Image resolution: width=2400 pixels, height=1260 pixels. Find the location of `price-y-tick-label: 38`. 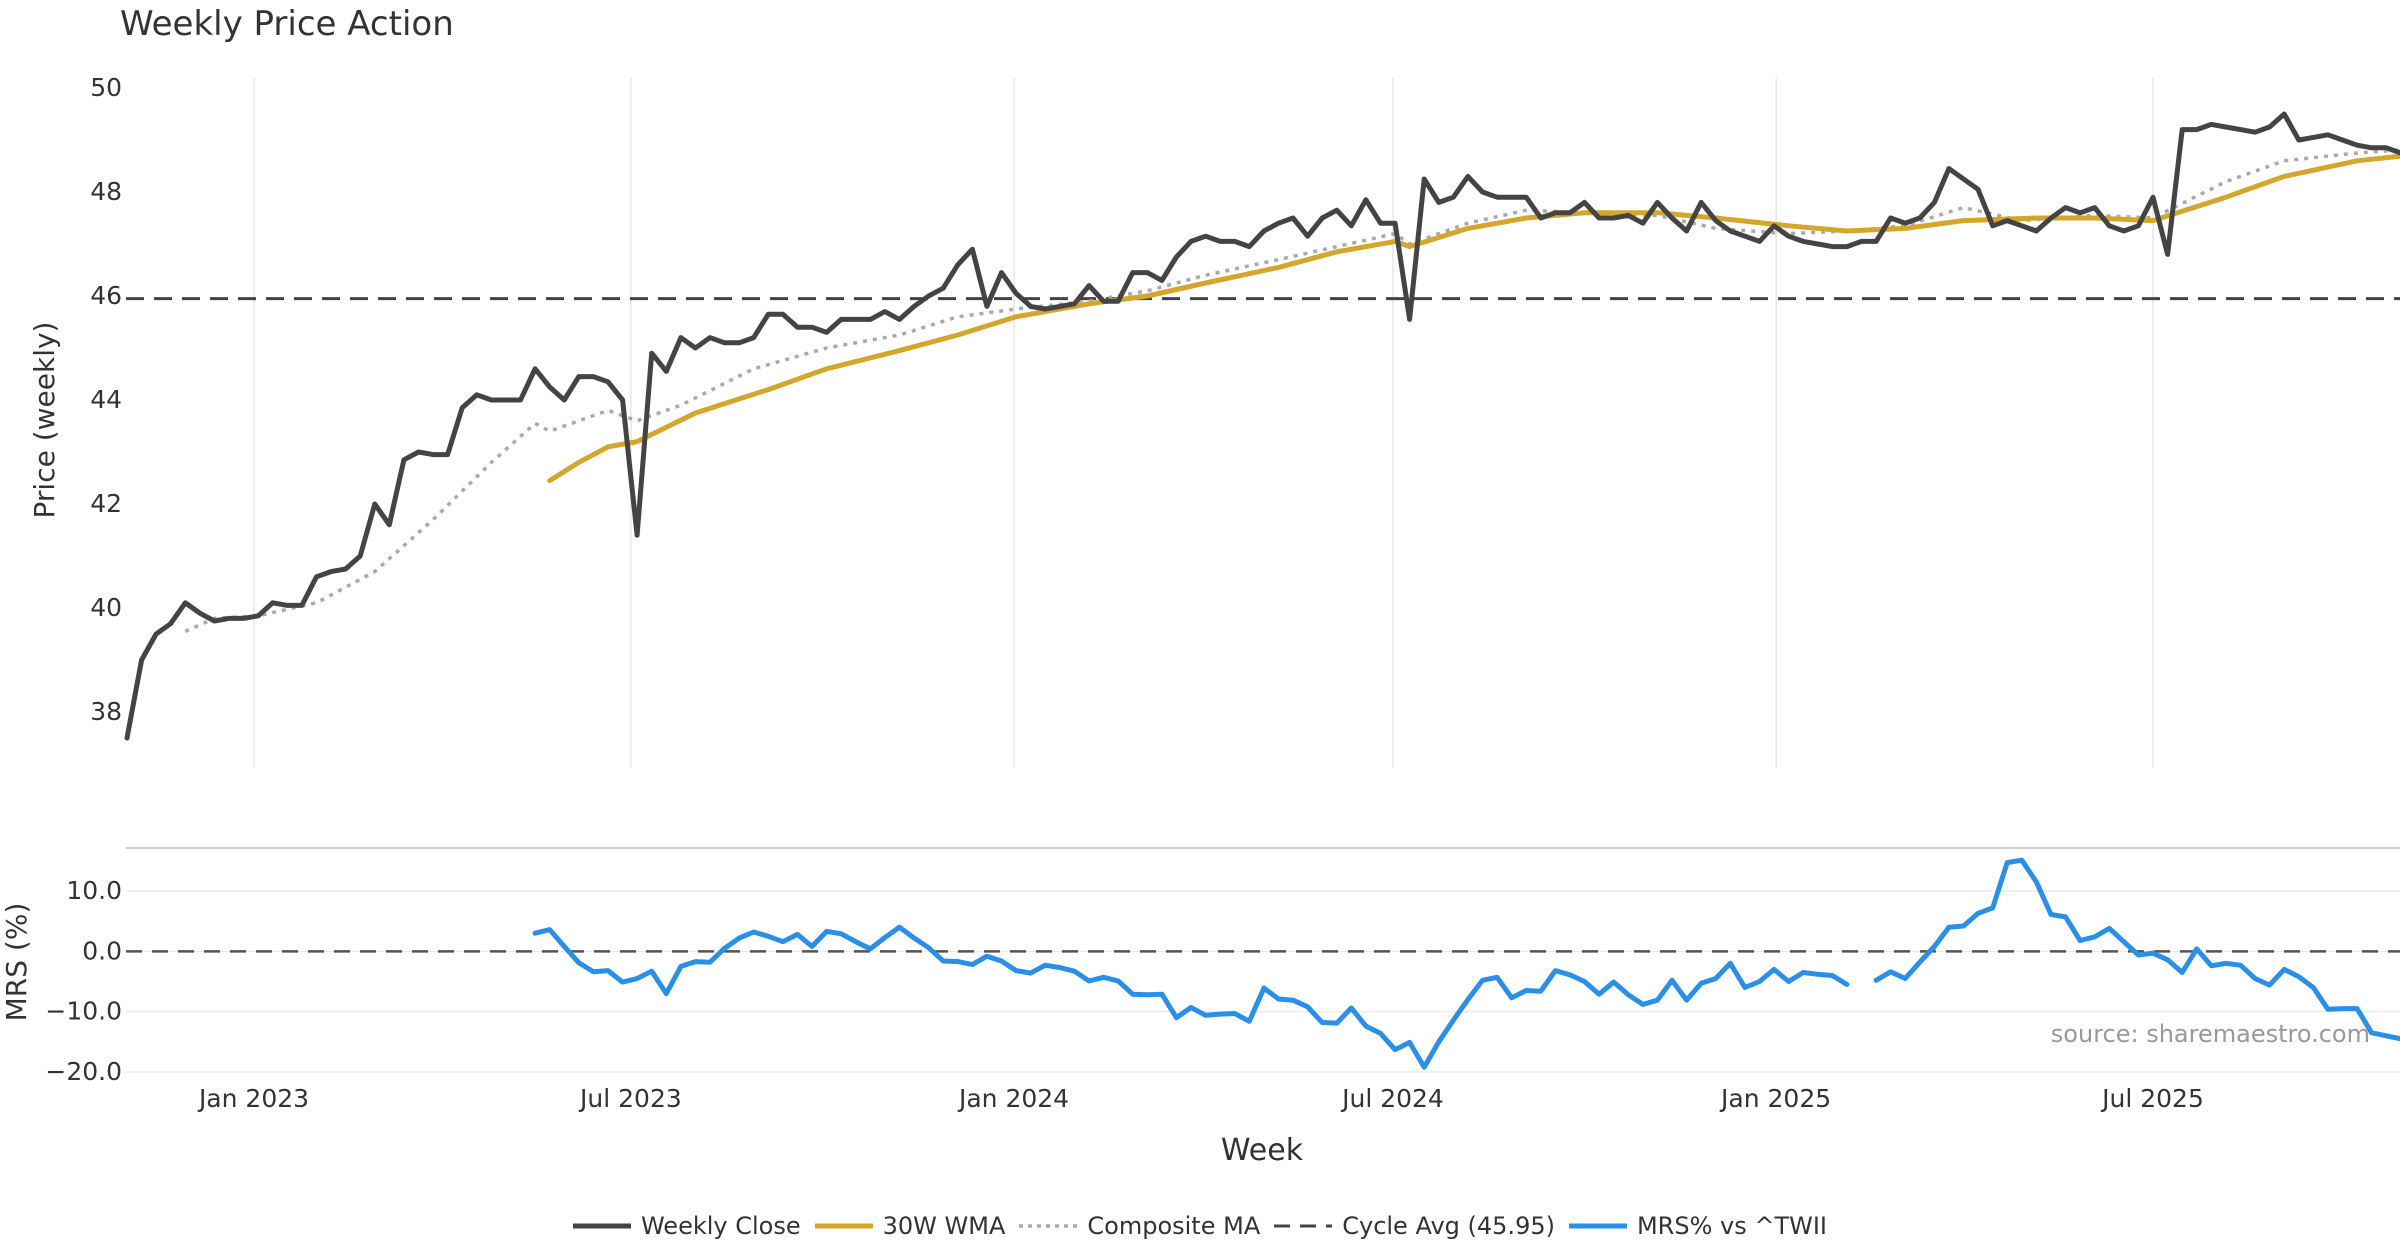

price-y-tick-label: 38 is located at coordinates (106, 711).